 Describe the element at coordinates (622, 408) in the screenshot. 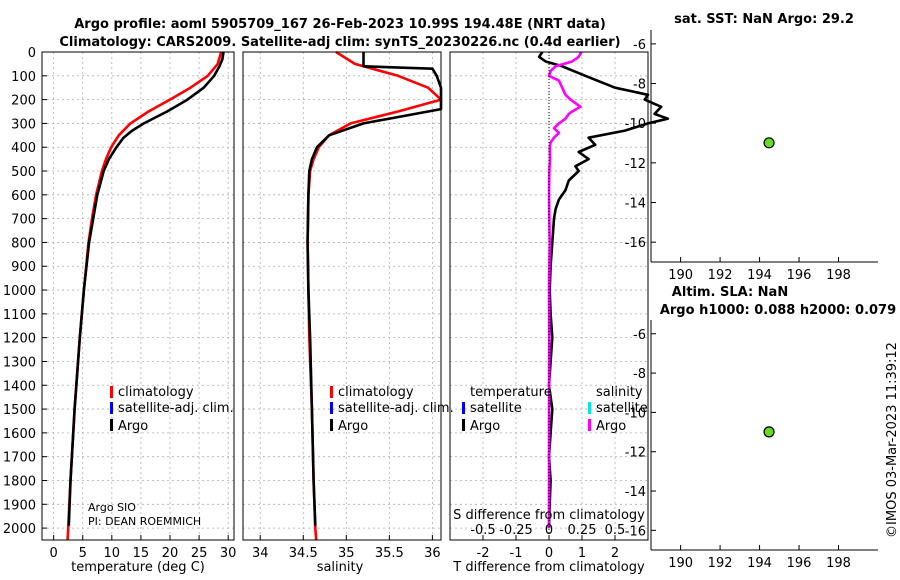

I see `legend-s-satellite-label: satellite` at that location.